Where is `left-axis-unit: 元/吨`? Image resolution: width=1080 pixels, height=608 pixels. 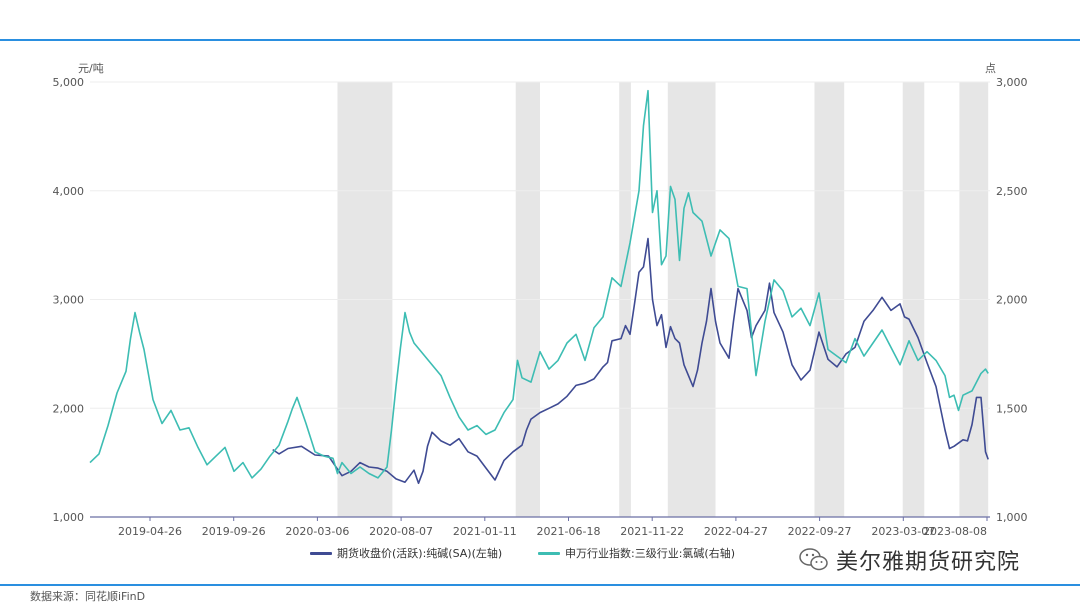
left-axis-unit: 元/吨 is located at coordinates (91, 68).